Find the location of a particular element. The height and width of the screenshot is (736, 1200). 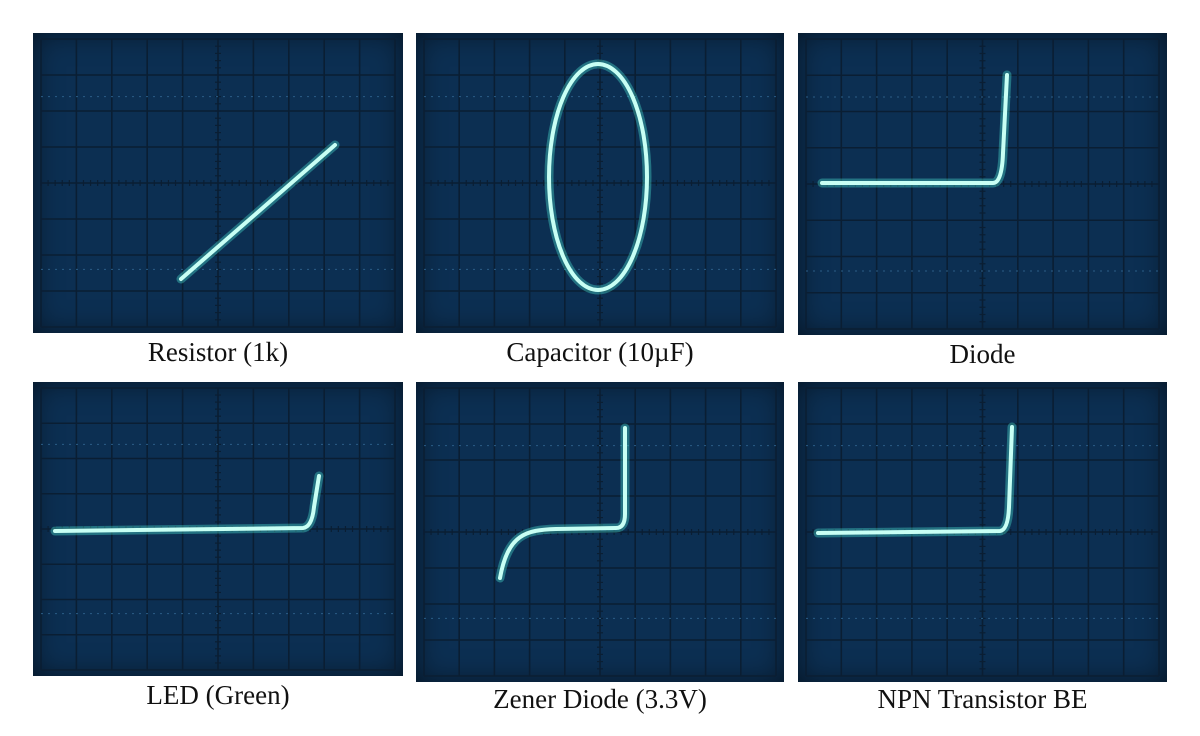

panel-led: LED (Green) is located at coordinates (218, 546).